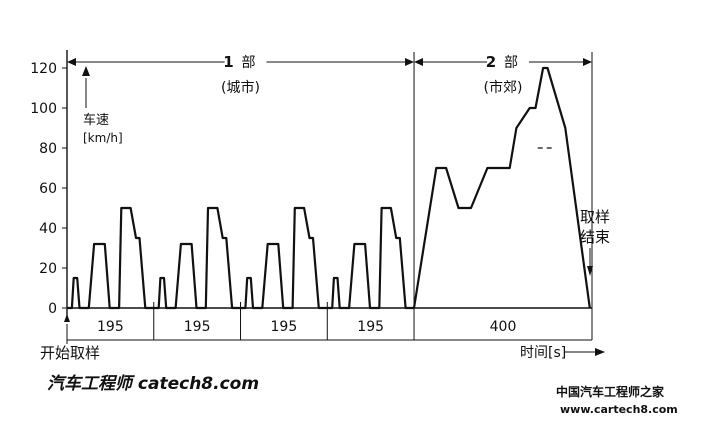 This screenshot has height=435, width=704. I want to click on phase-number: 2, so click(491, 62).